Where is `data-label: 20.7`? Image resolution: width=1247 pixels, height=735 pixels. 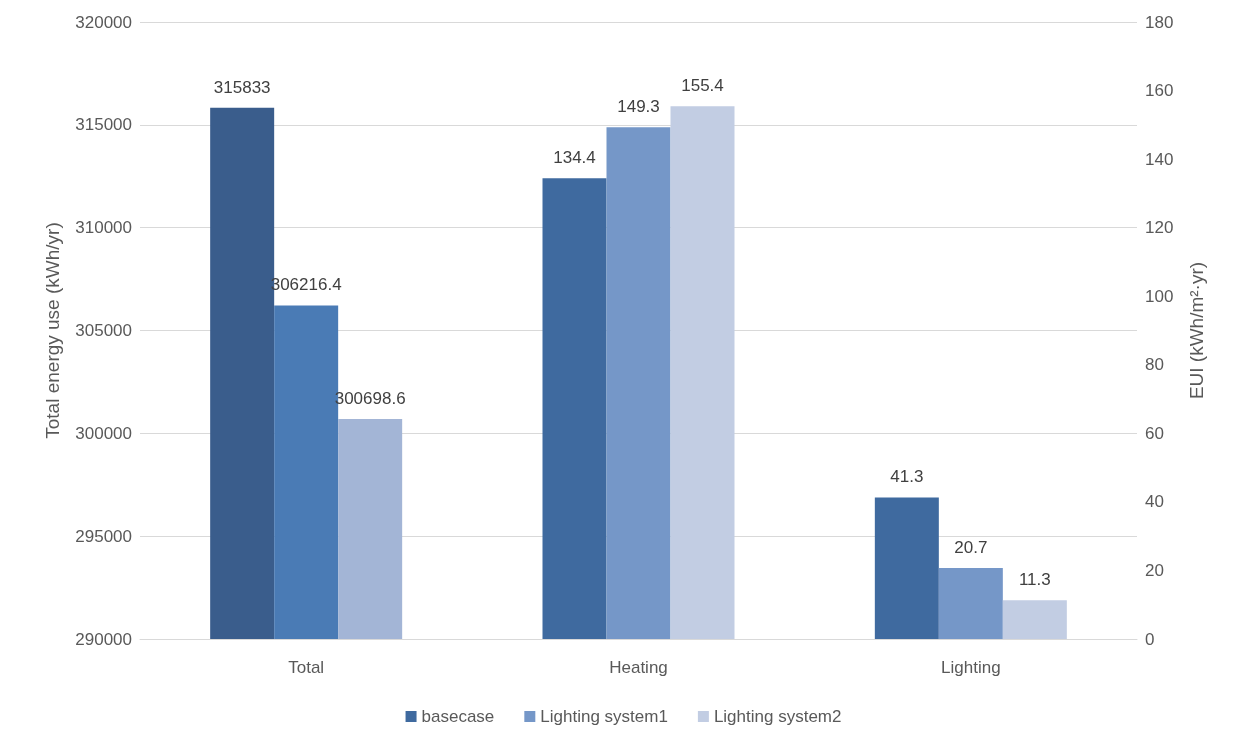 data-label: 20.7 is located at coordinates (971, 548).